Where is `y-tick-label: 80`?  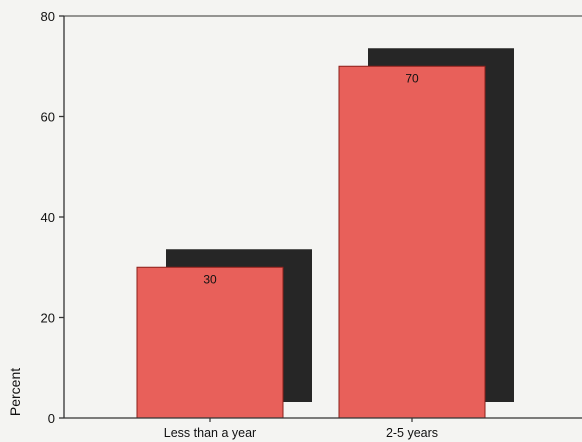
y-tick-label: 80 is located at coordinates (48, 16).